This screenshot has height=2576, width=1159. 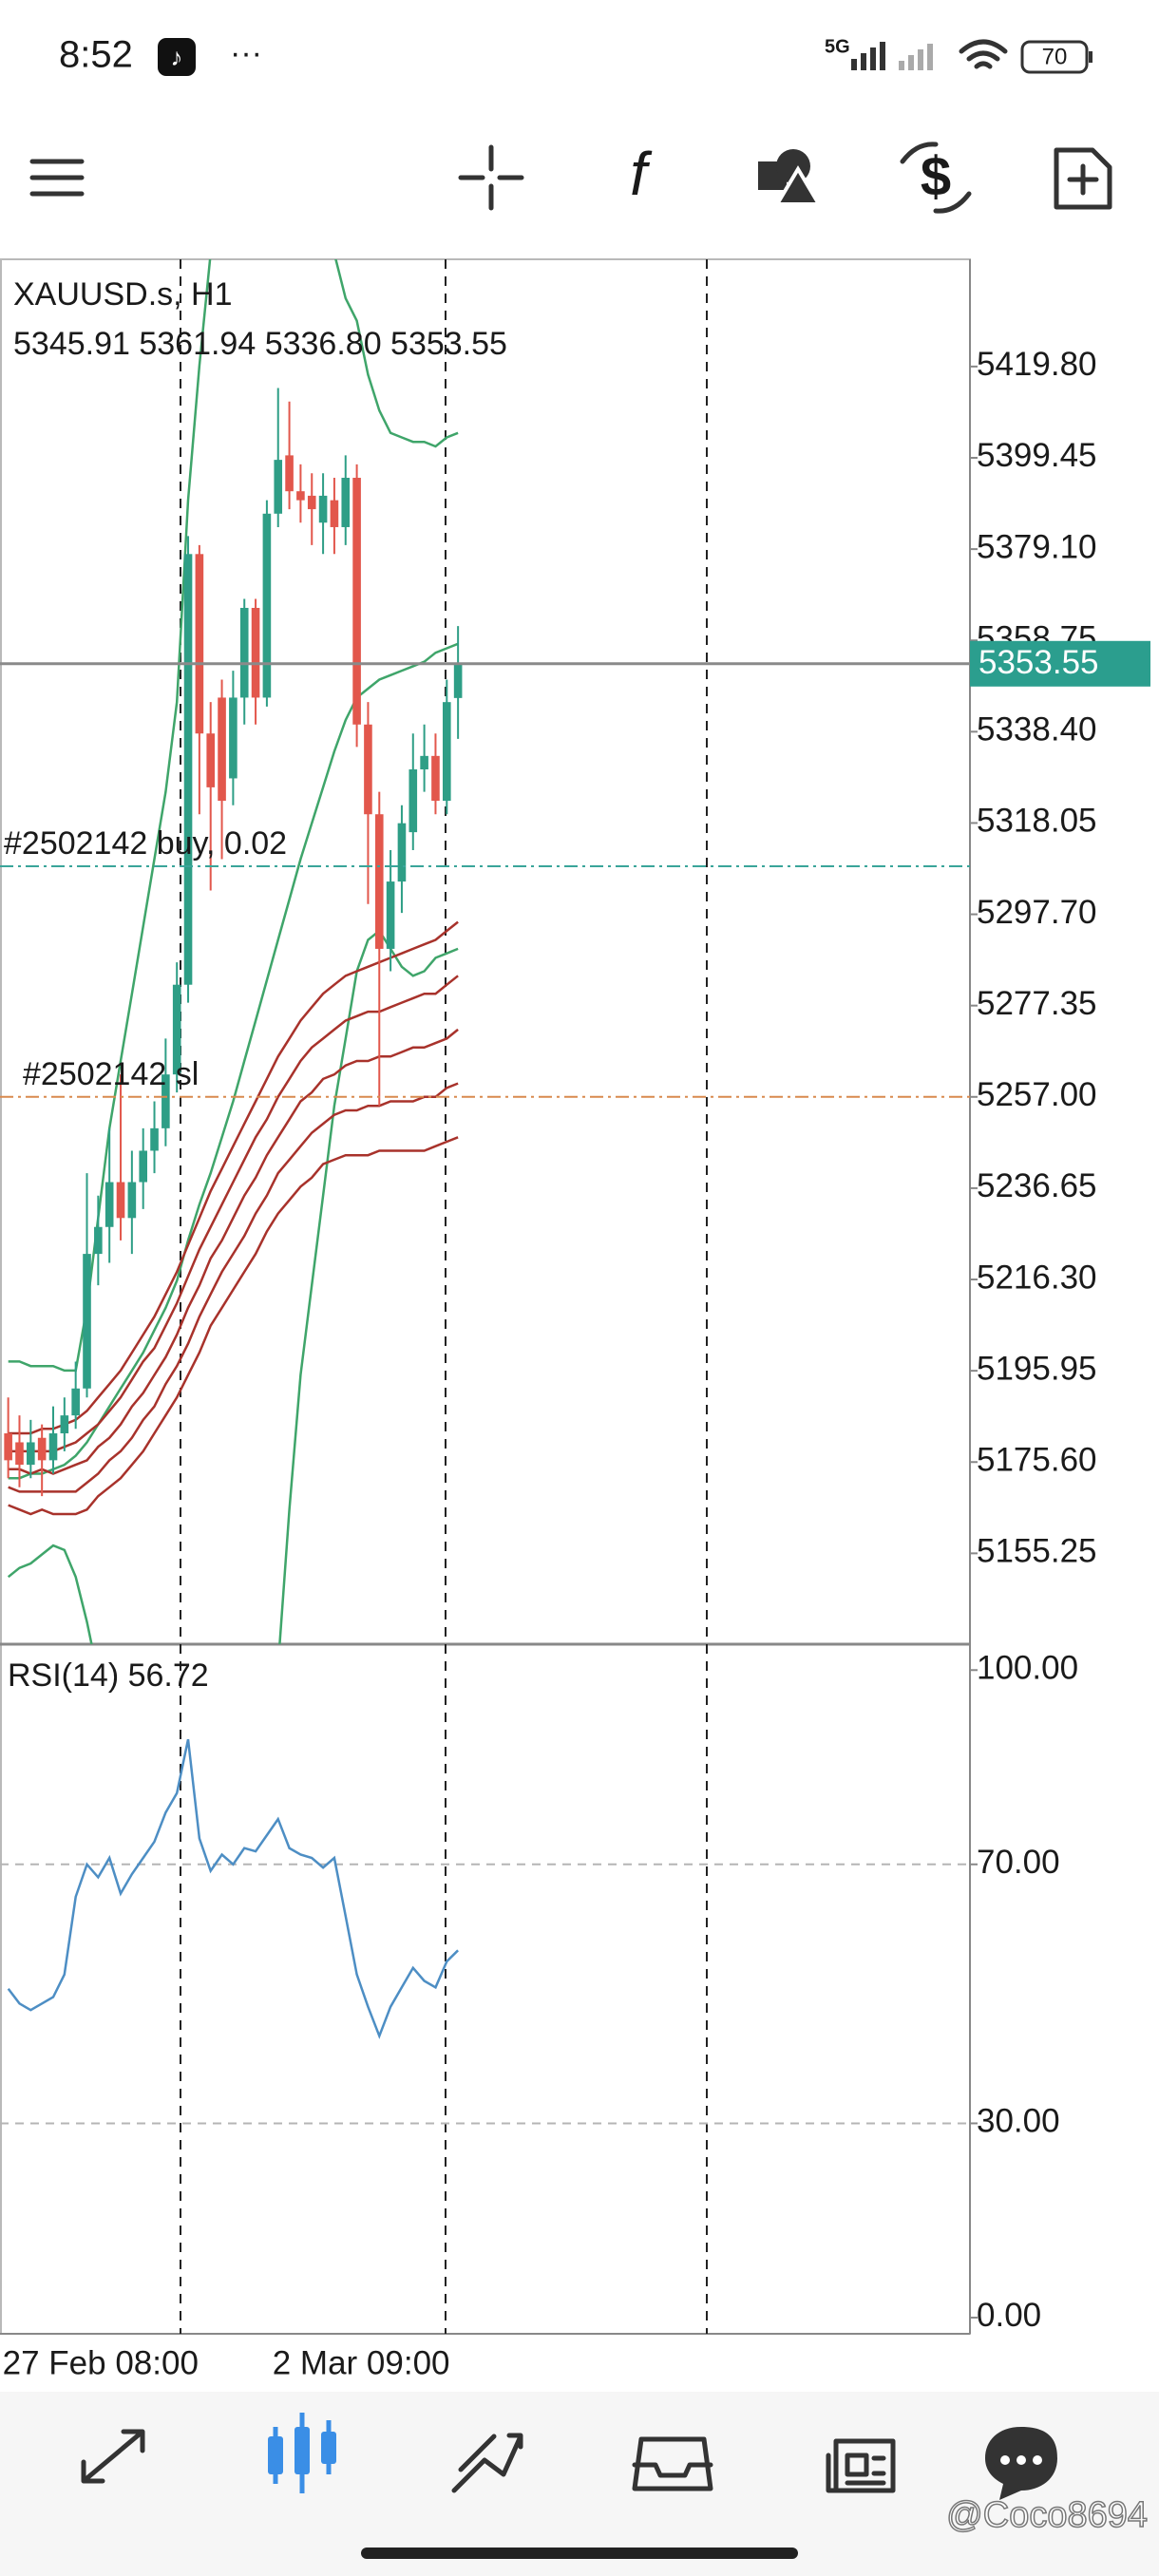 I want to click on ohlc-legend: 5345.91 5361.94 5336.80 5353.55, so click(x=260, y=344).